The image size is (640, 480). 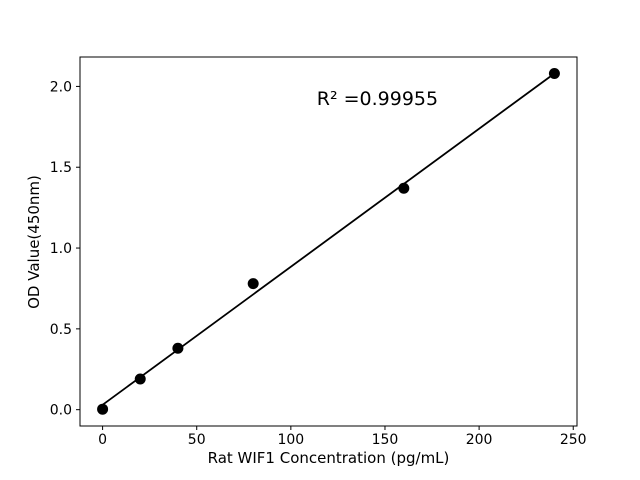 What do you see at coordinates (61, 330) in the screenshot?
I see `y-tick-label: 0.5` at bounding box center [61, 330].